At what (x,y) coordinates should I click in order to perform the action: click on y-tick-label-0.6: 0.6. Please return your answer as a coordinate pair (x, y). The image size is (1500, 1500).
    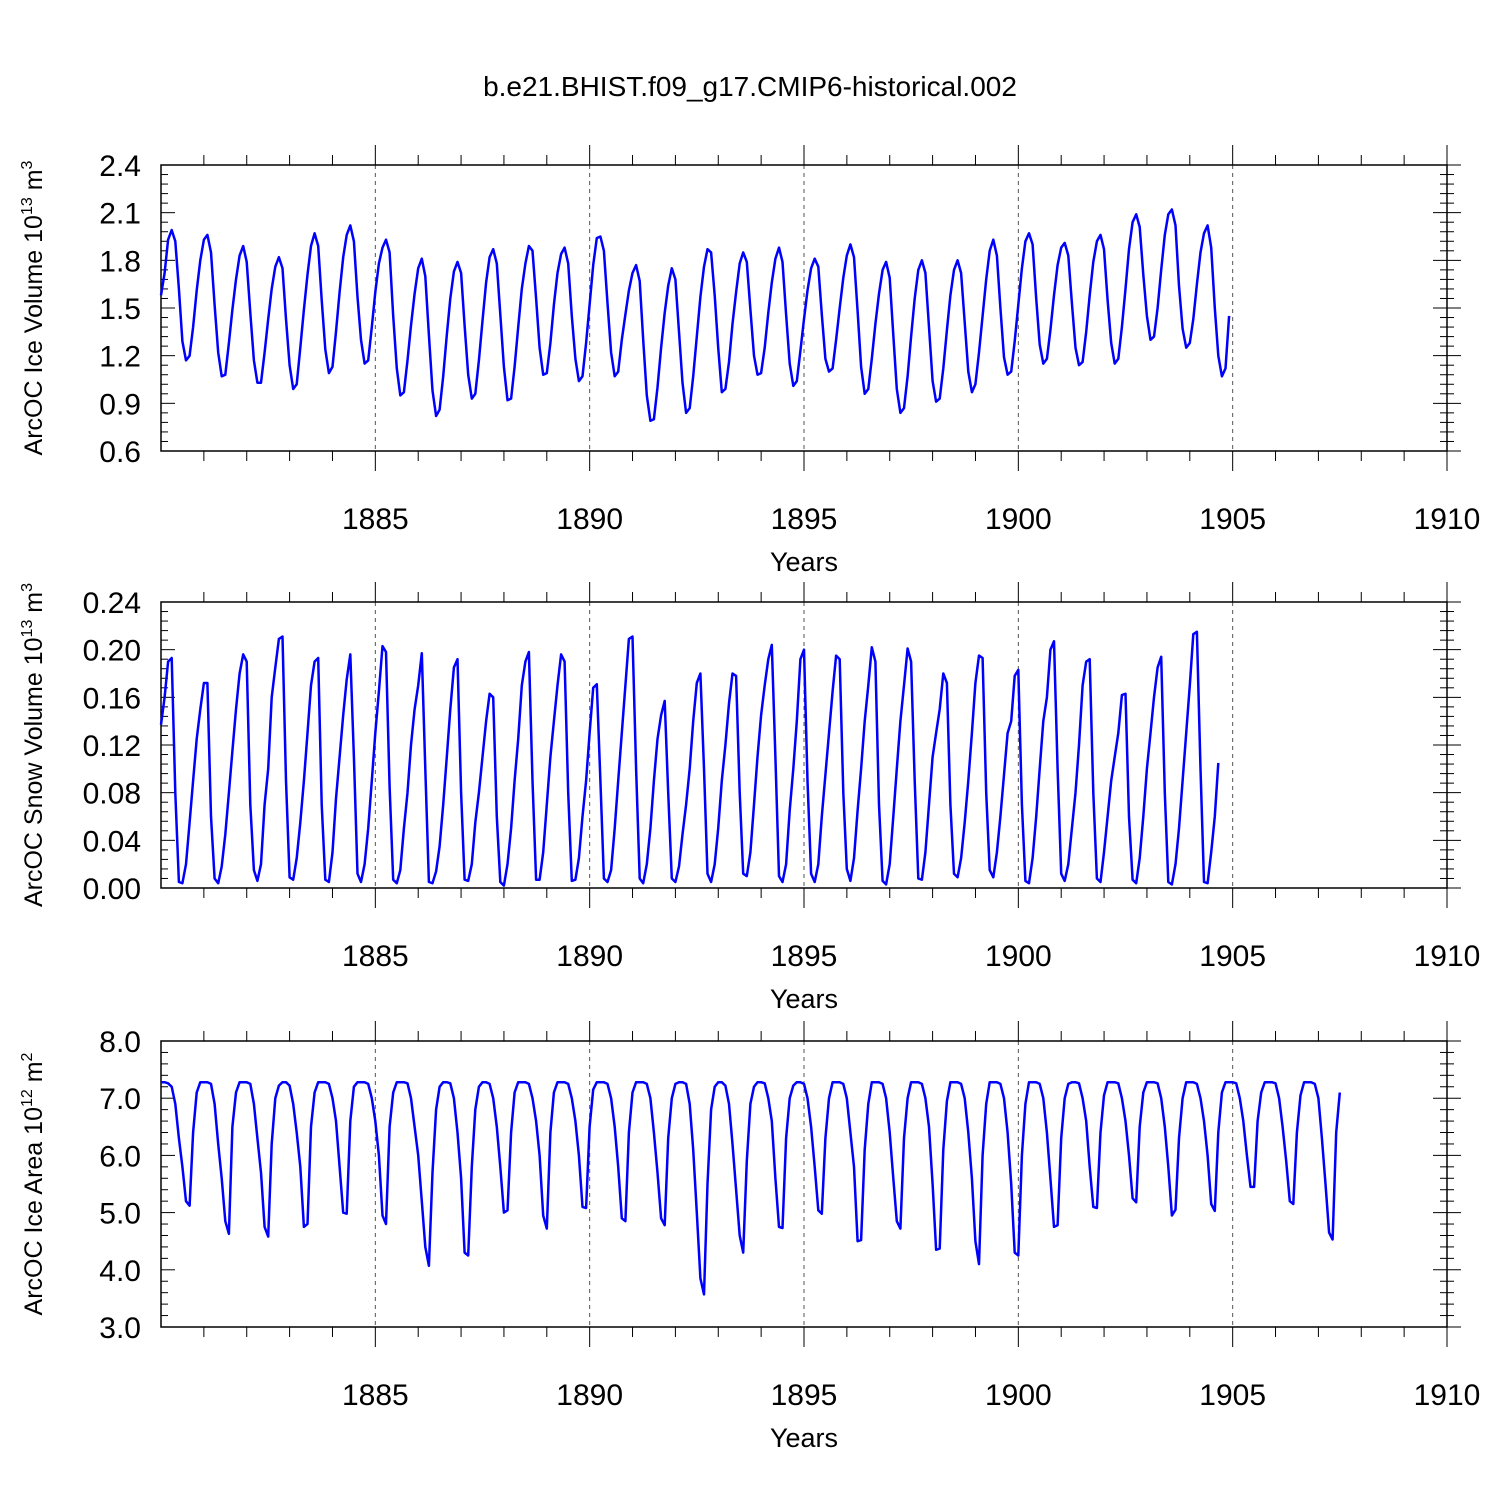
    Looking at the image, I should click on (120, 452).